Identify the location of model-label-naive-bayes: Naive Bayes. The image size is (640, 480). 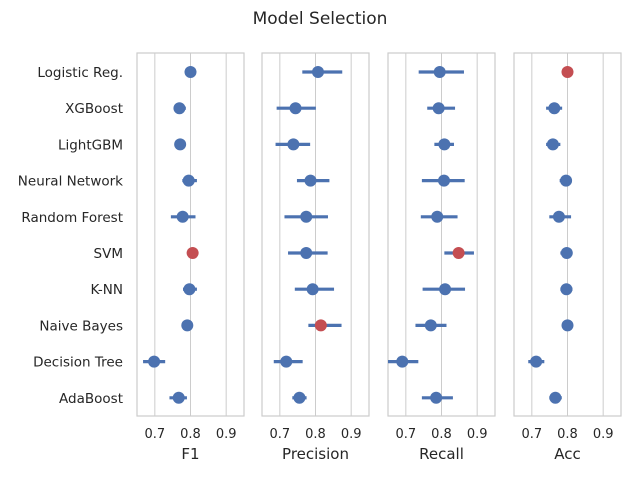
(81, 326).